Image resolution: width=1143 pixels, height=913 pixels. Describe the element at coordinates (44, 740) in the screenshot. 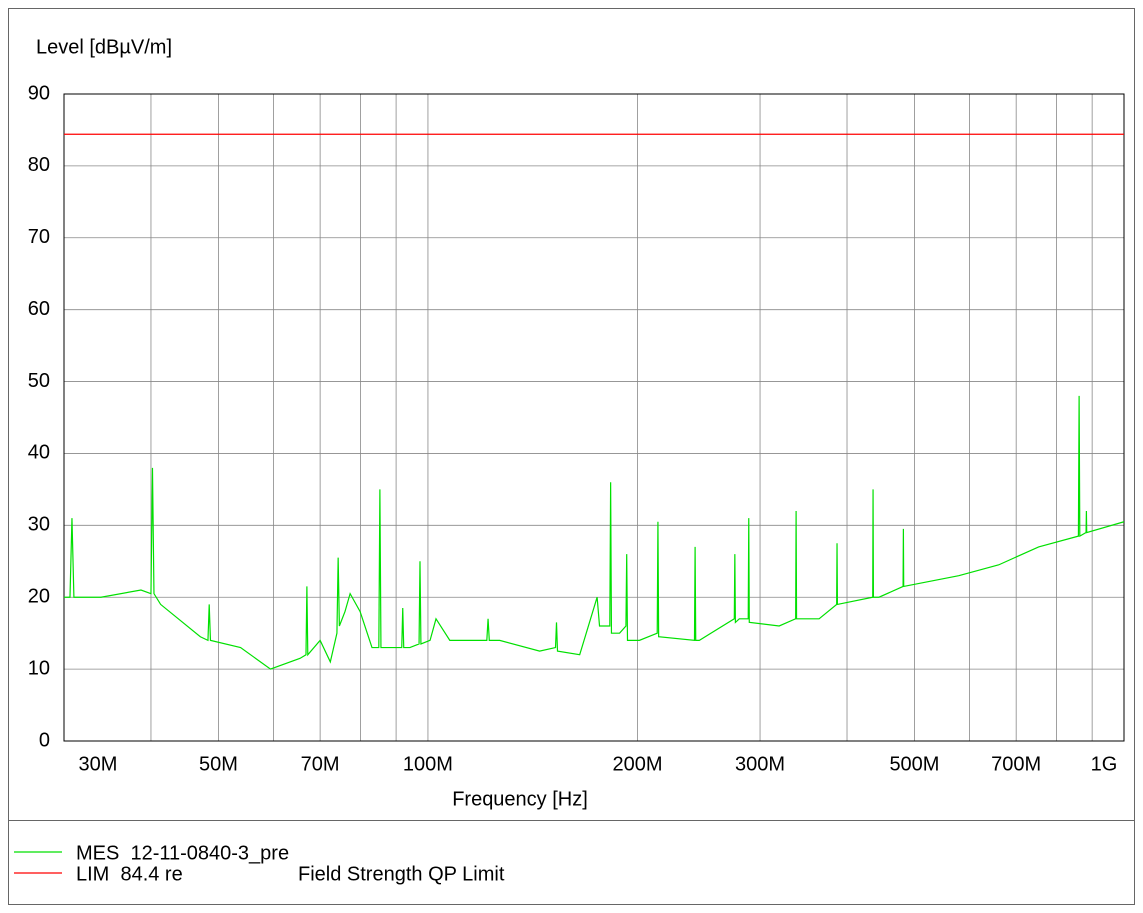

I see `y-tick-label: 0` at that location.